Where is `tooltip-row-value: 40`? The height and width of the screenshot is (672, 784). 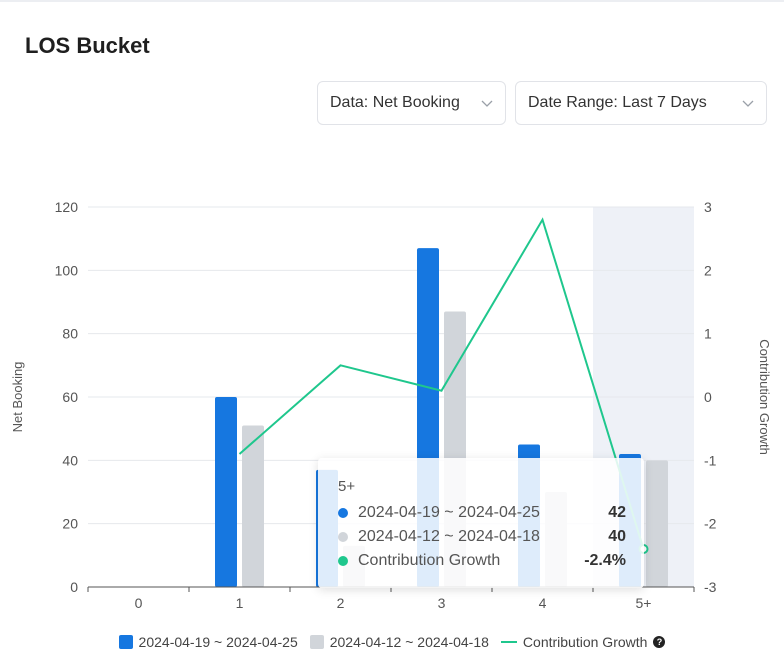
tooltip-row-value: 40 is located at coordinates (617, 536).